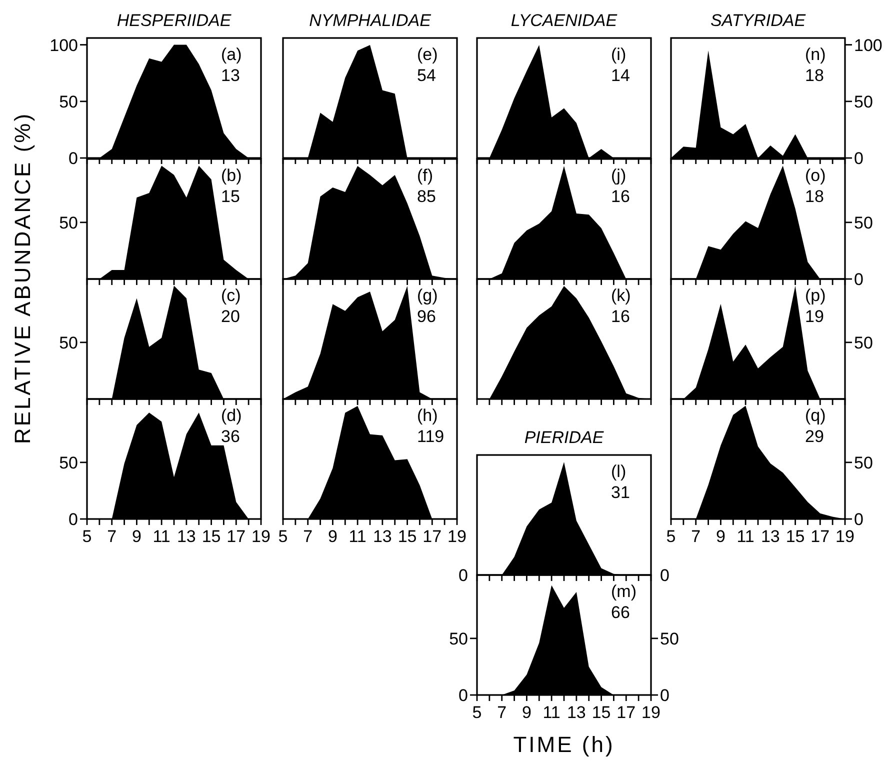 The width and height of the screenshot is (892, 767). I want to click on annotation: (n), so click(815, 54).